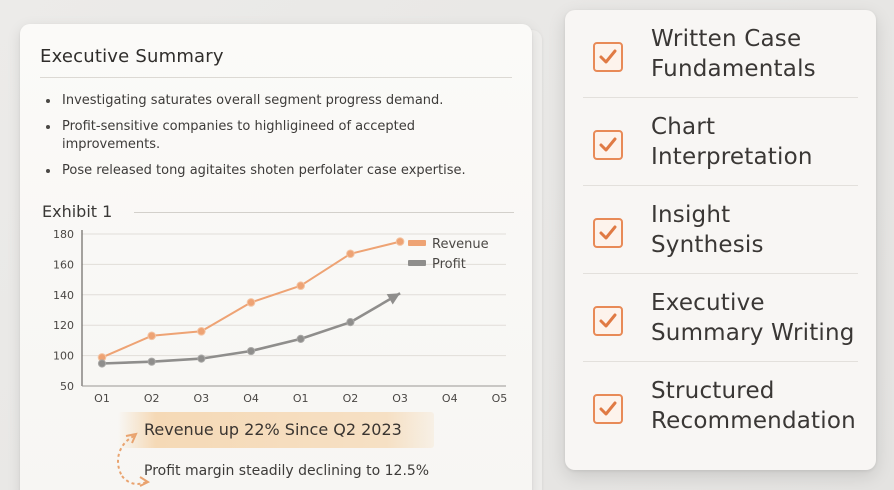 The image size is (894, 490). What do you see at coordinates (460, 244) in the screenshot?
I see `legend-label-revenue: Revenue` at bounding box center [460, 244].